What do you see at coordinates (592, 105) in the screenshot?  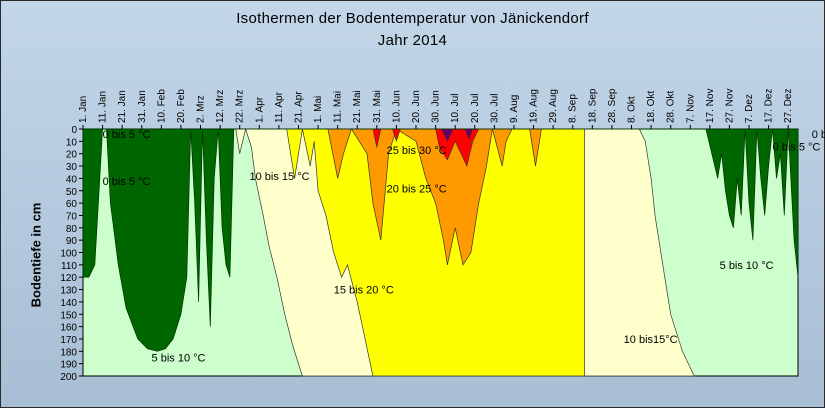 I see `x-tick-label: 18. Sep` at bounding box center [592, 105].